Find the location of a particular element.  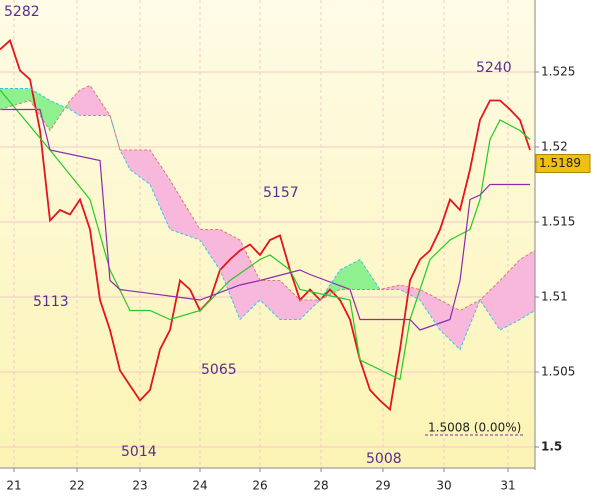

x-tick-label: 31 is located at coordinates (507, 486).